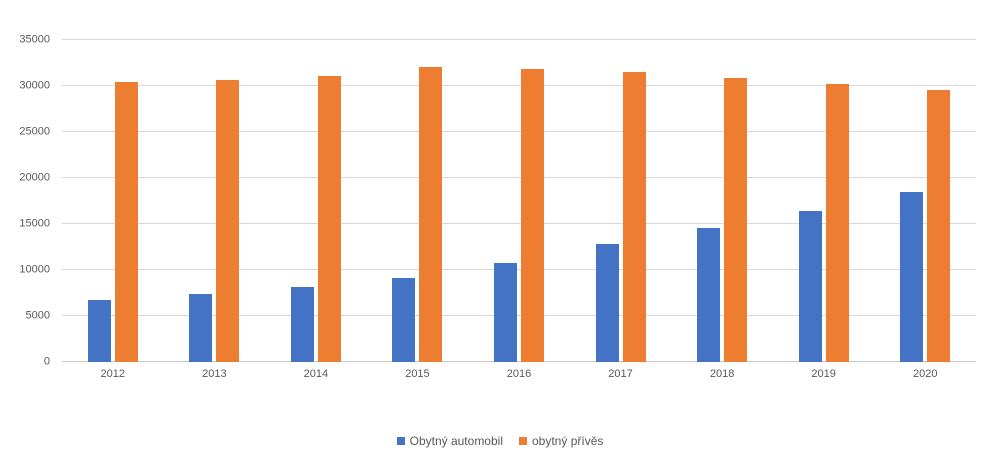 The width and height of the screenshot is (1000, 459). Describe the element at coordinates (568, 441) in the screenshot. I see `legend-label-obytny-prives: obytný přívěs` at that location.